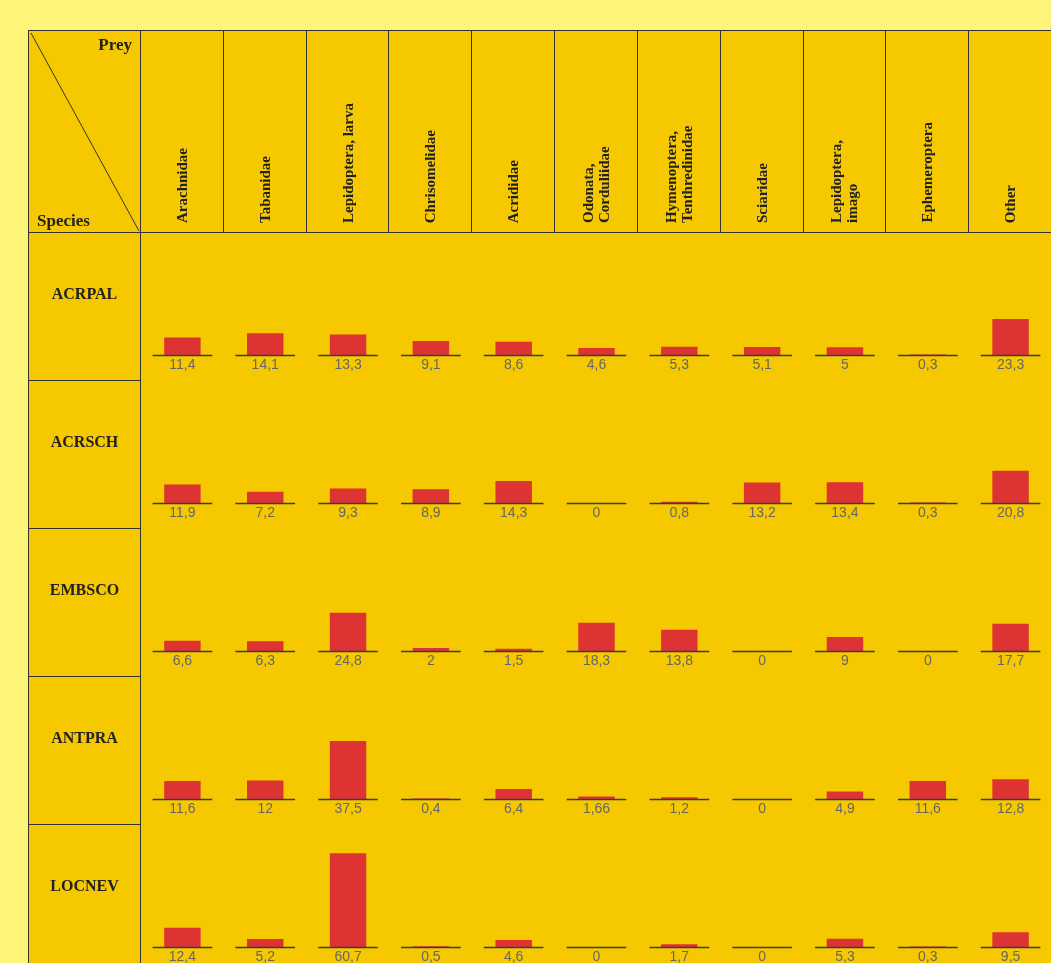  I want to click on x-tick-label: Ephemeroptera, so click(927, 172).